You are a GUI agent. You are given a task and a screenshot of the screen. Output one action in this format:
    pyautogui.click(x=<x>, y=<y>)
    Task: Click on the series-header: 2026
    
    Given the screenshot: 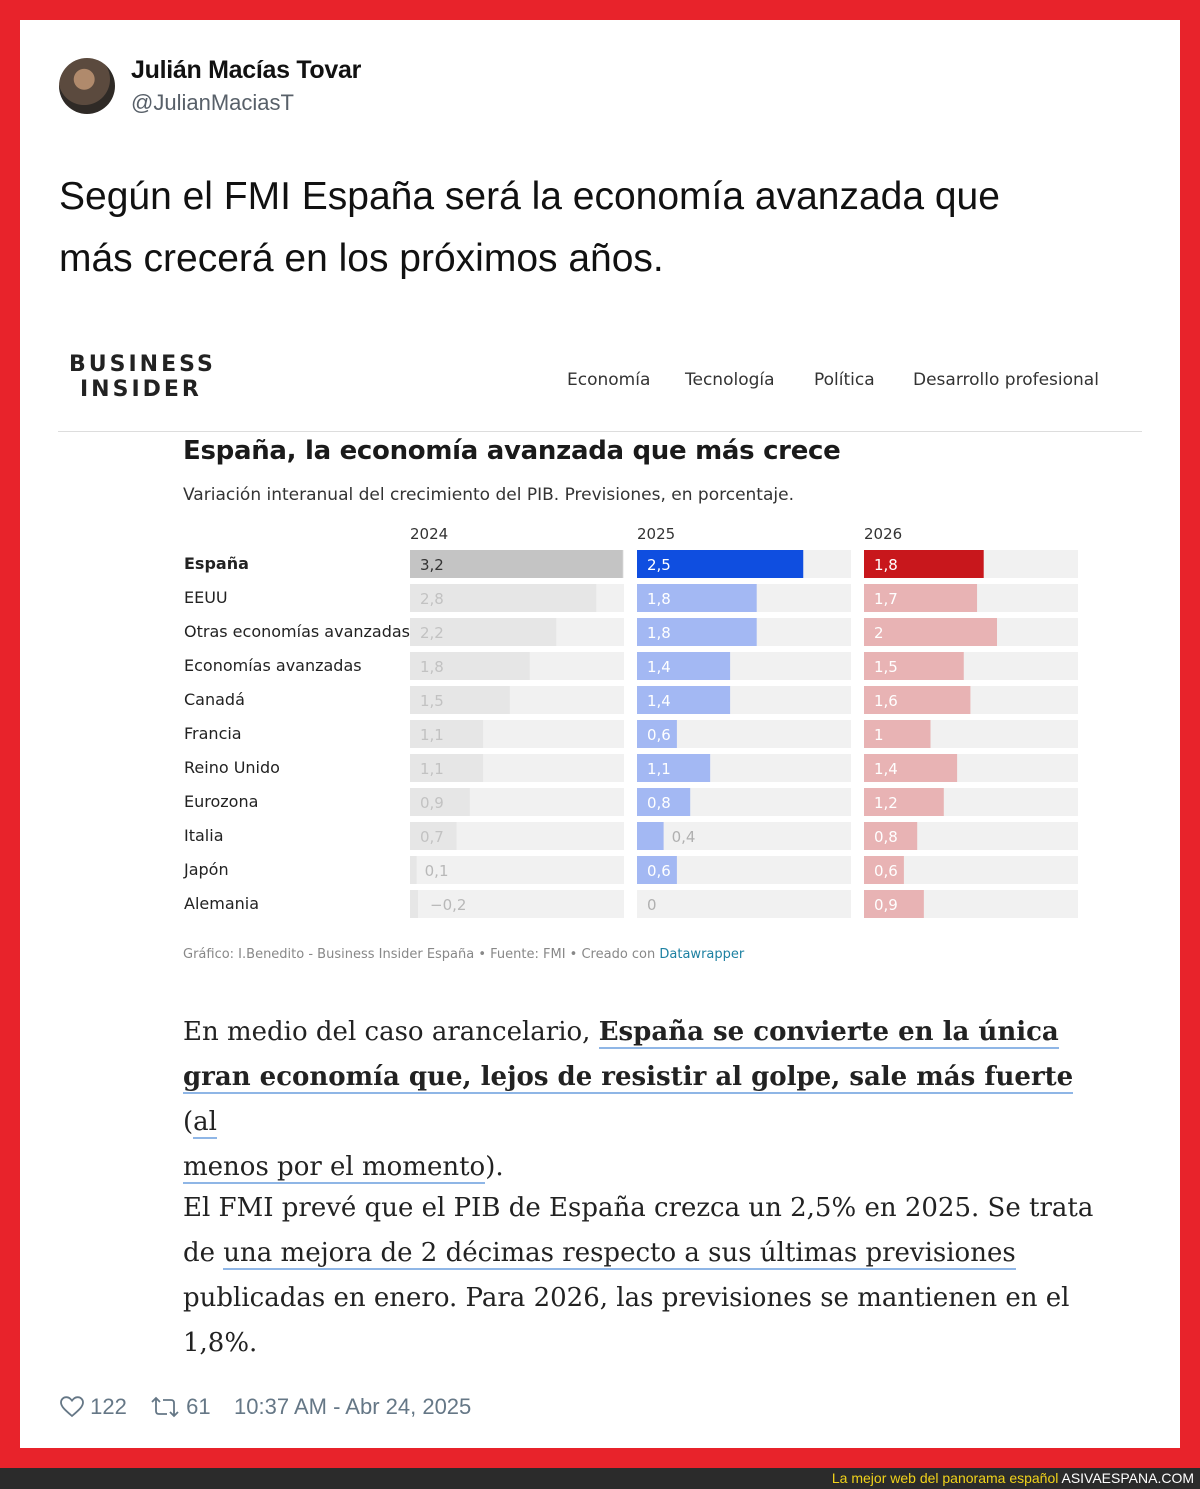 What is the action you would take?
    pyautogui.click(x=883, y=534)
    